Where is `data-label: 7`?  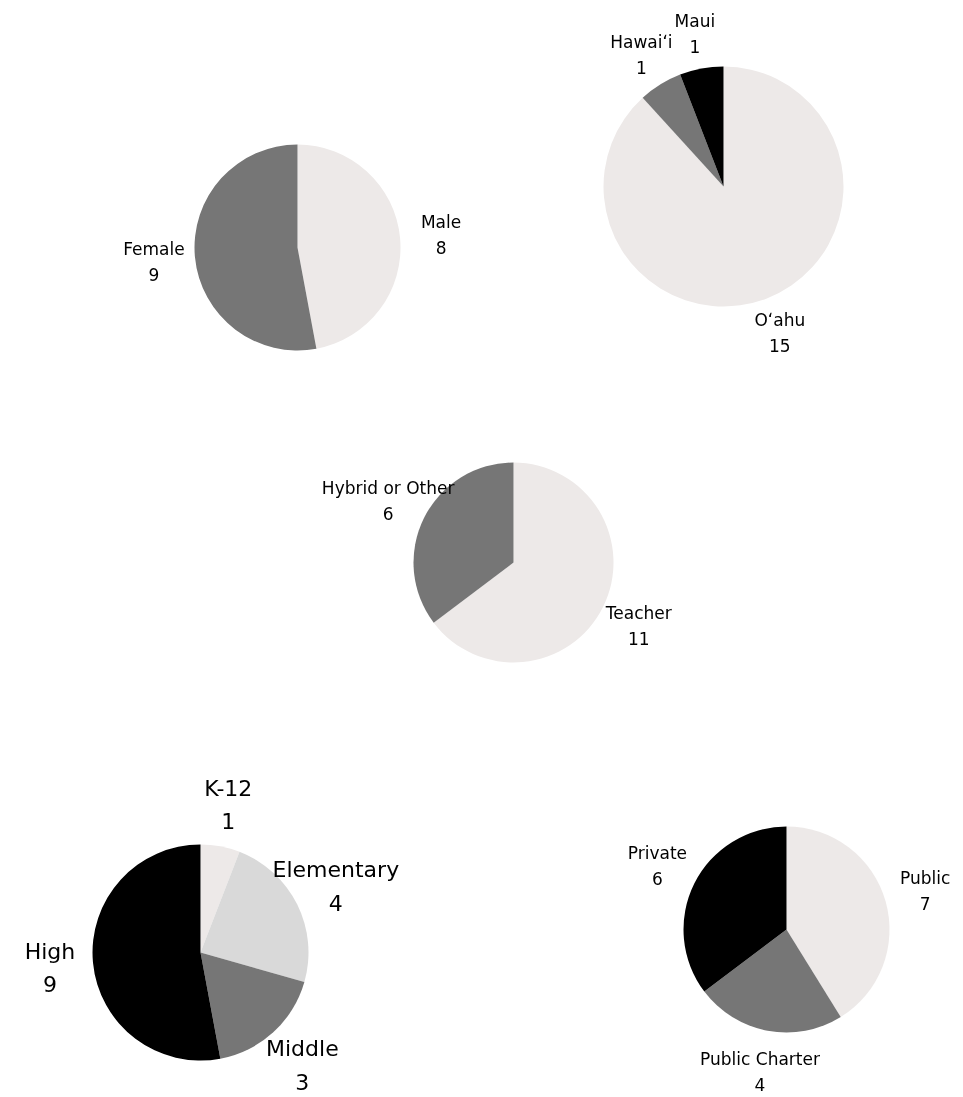 data-label: 7 is located at coordinates (925, 904).